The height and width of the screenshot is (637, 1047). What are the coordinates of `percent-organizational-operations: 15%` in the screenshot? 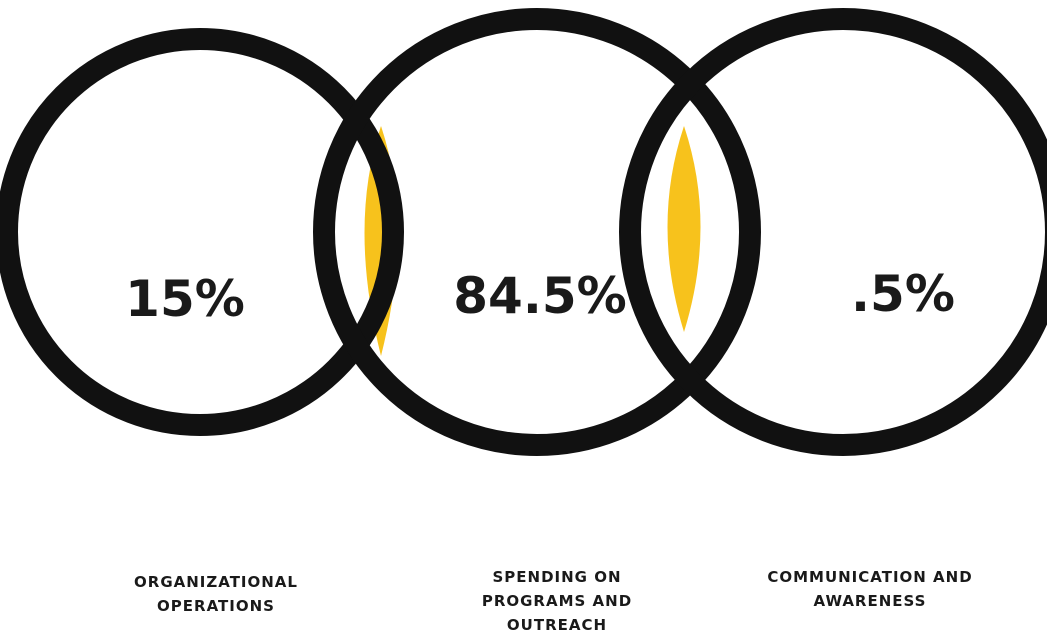 It's located at (185, 299).